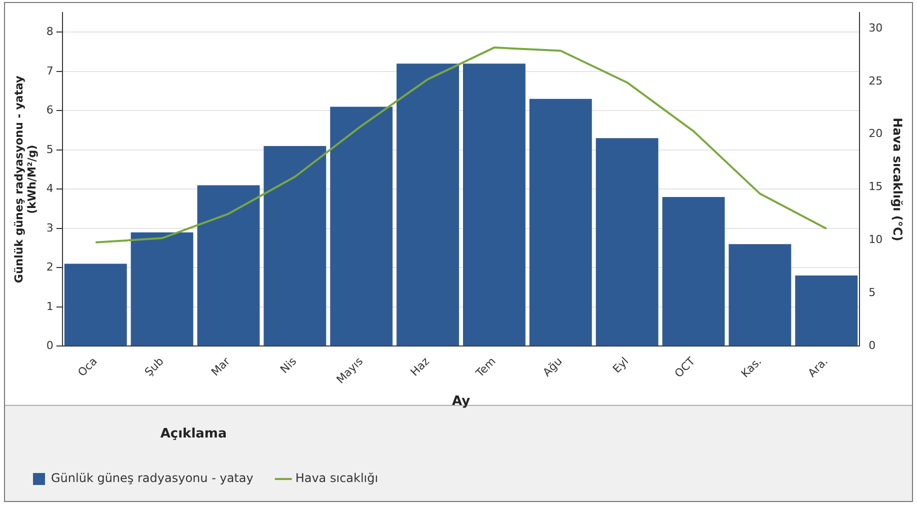 The image size is (917, 506). Describe the element at coordinates (875, 239) in the screenshot. I see `y2-tick-label: 10` at that location.